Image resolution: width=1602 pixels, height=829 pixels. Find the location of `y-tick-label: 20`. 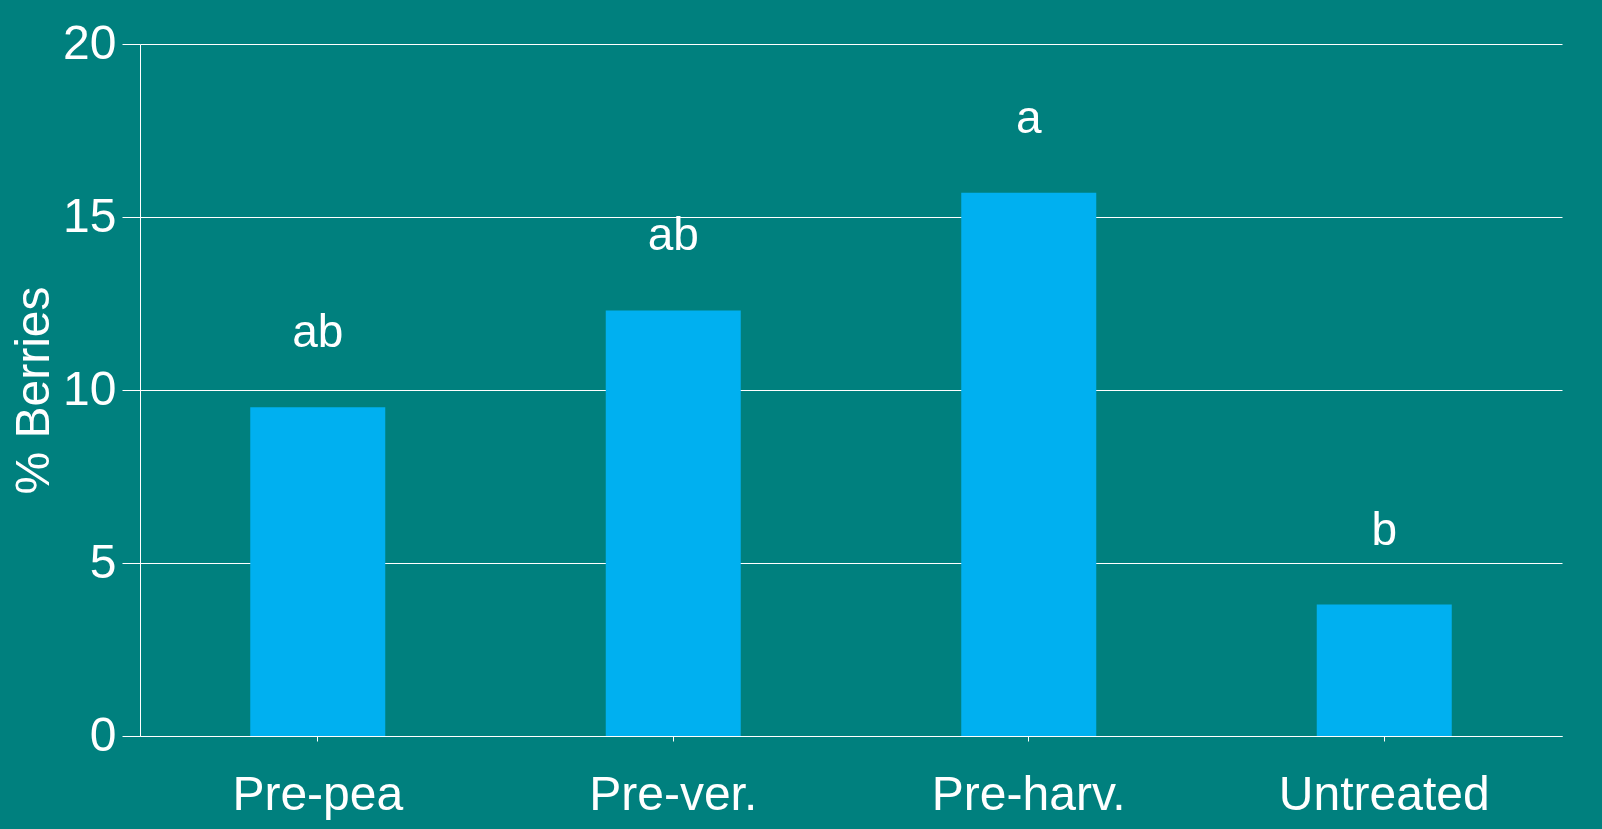

y-tick-label: 20 is located at coordinates (90, 42).